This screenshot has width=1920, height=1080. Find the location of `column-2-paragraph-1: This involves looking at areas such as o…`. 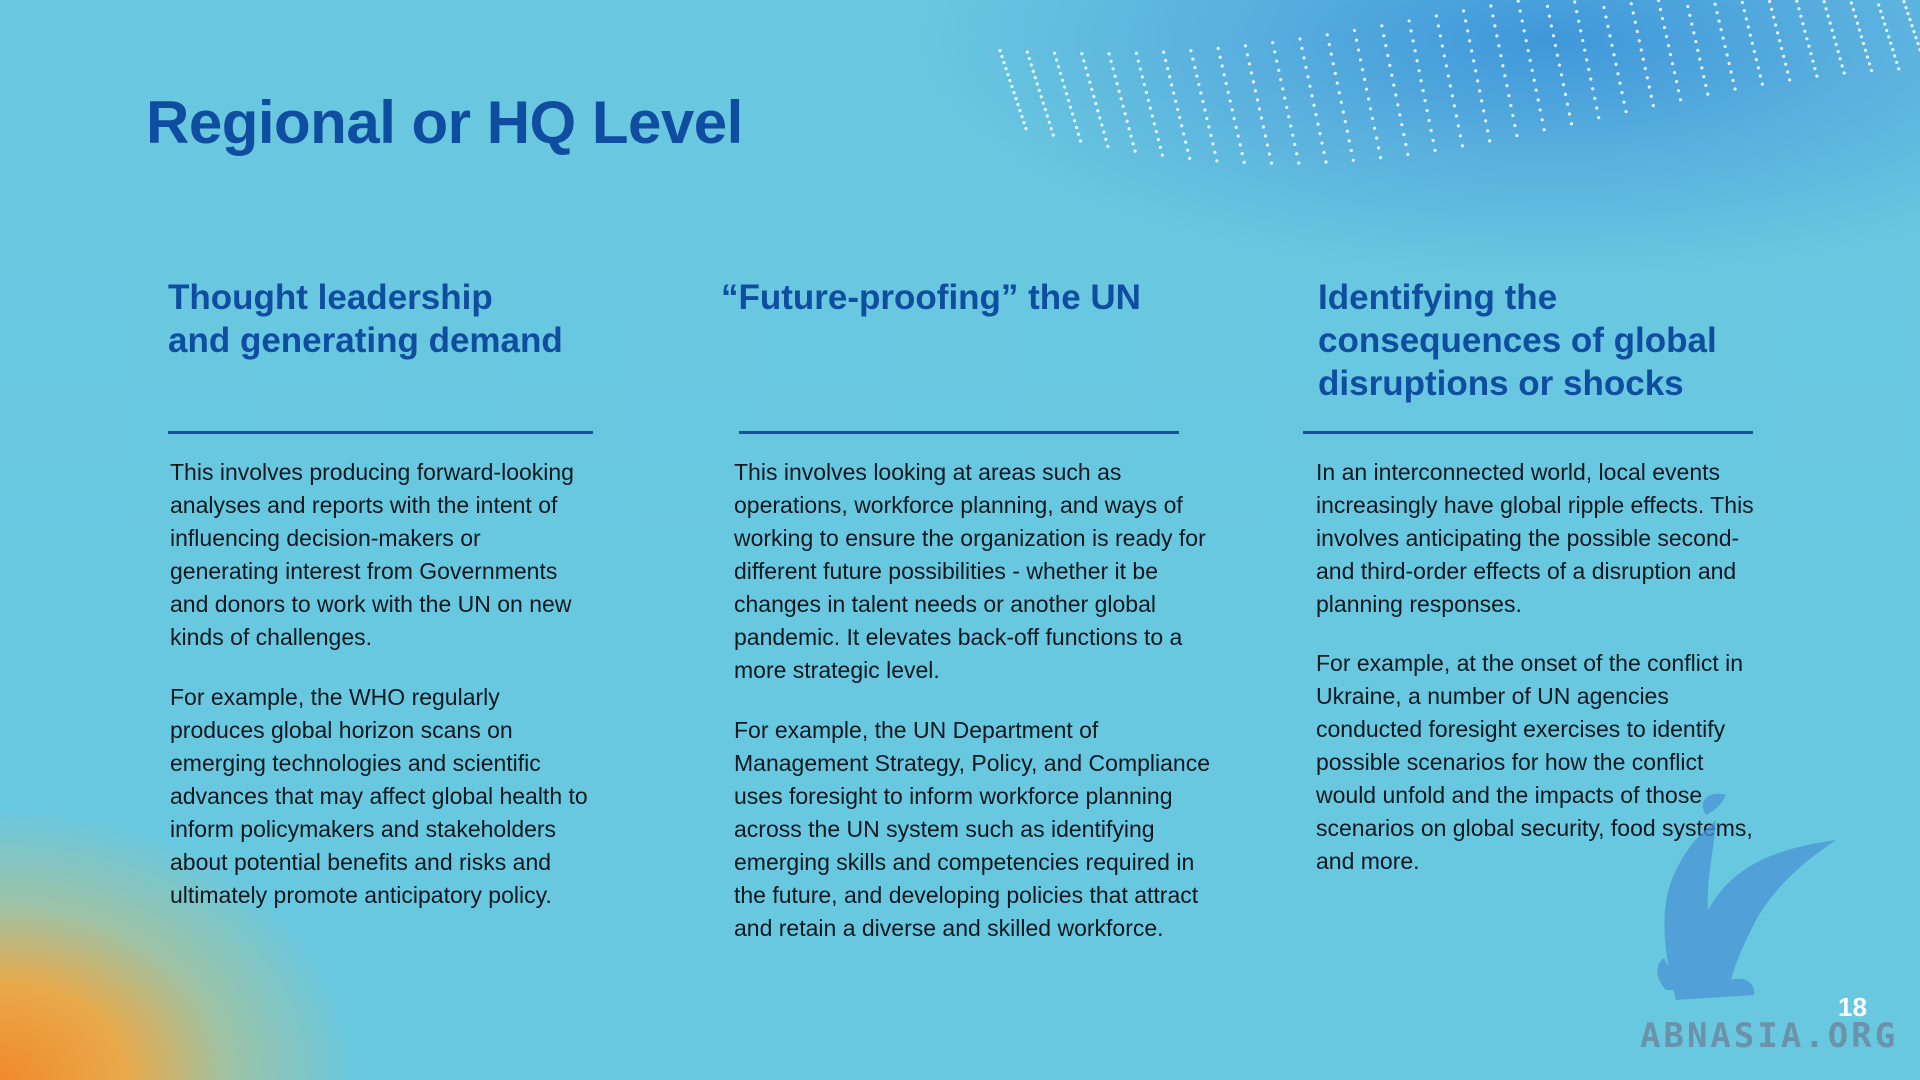

column-2-paragraph-1: This involves looking at areas such as o… is located at coordinates (970, 571).